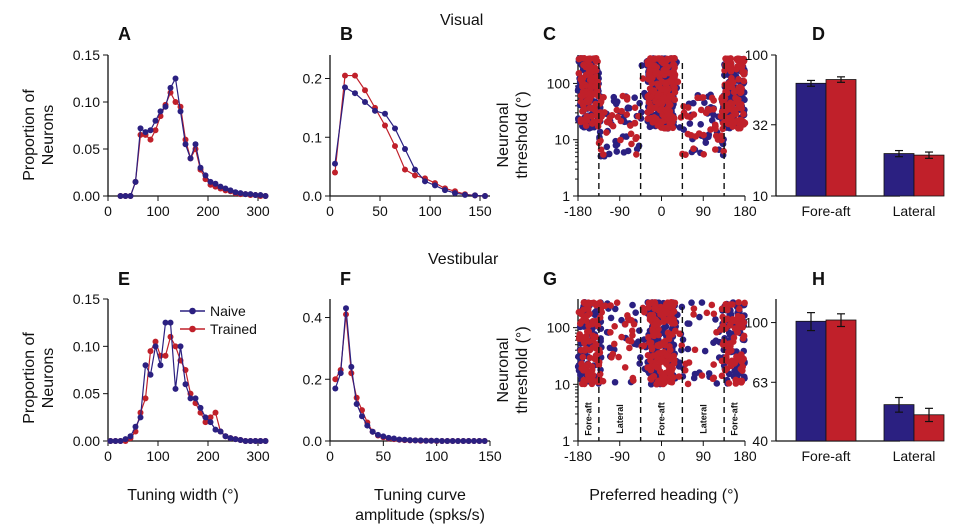  Describe the element at coordinates (703, 419) in the screenshot. I see `region-label: Lateral` at that location.